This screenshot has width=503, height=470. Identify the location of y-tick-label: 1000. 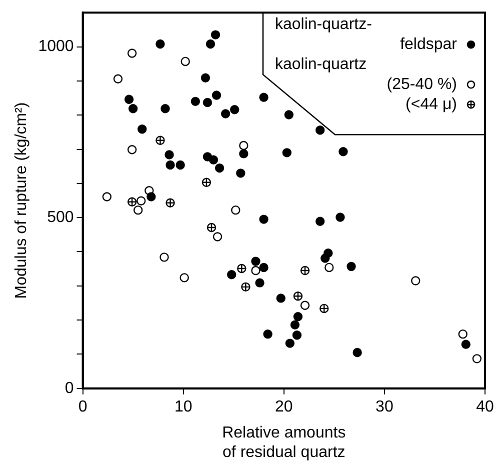
(56, 47).